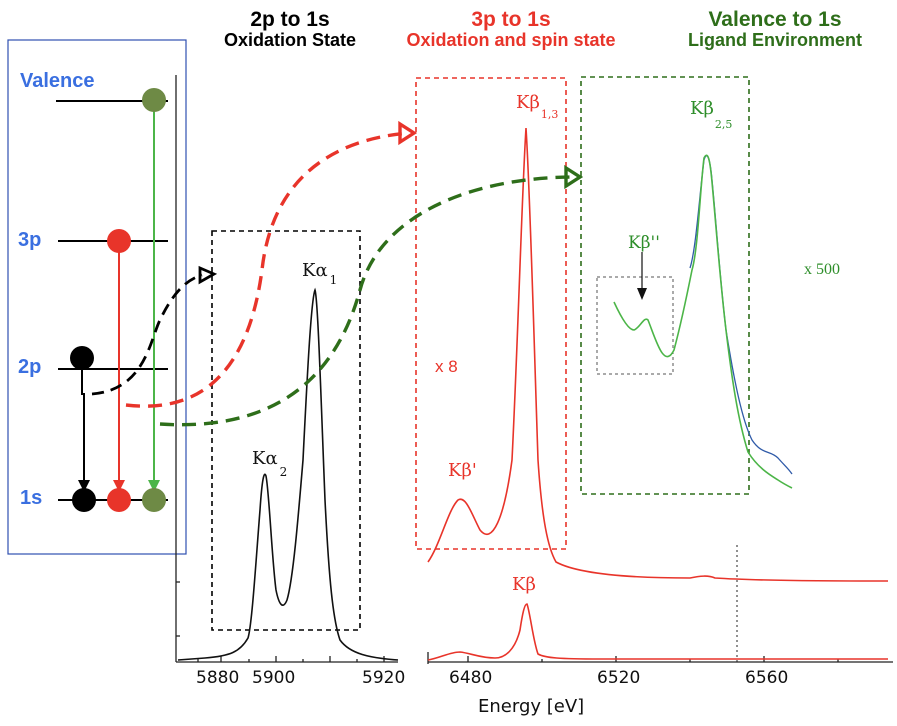 This screenshot has width=897, height=726. Describe the element at coordinates (635, 325) in the screenshot. I see `kb-double-prime-inset-box` at that location.